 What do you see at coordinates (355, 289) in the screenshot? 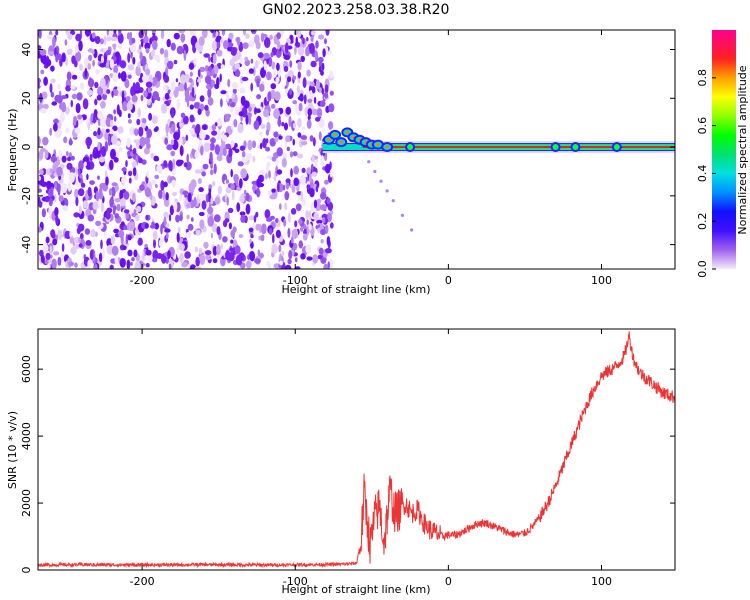
I see `spectrogram-x-axis-label: Height of straight line (km)` at bounding box center [355, 289].